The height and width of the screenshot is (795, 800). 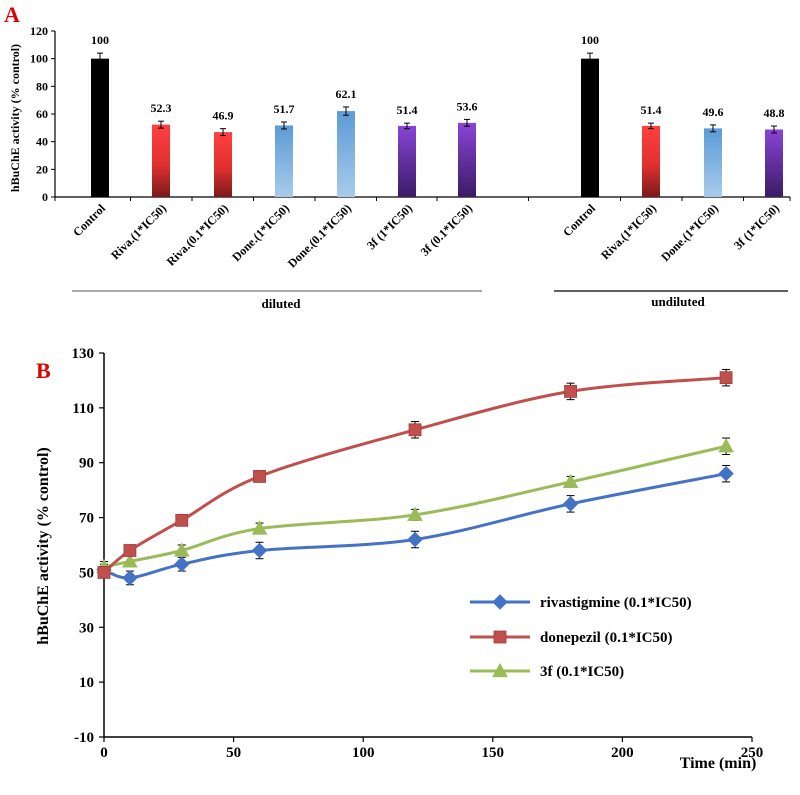 What do you see at coordinates (86, 519) in the screenshot?
I see `y-tick-label-b: 70` at bounding box center [86, 519].